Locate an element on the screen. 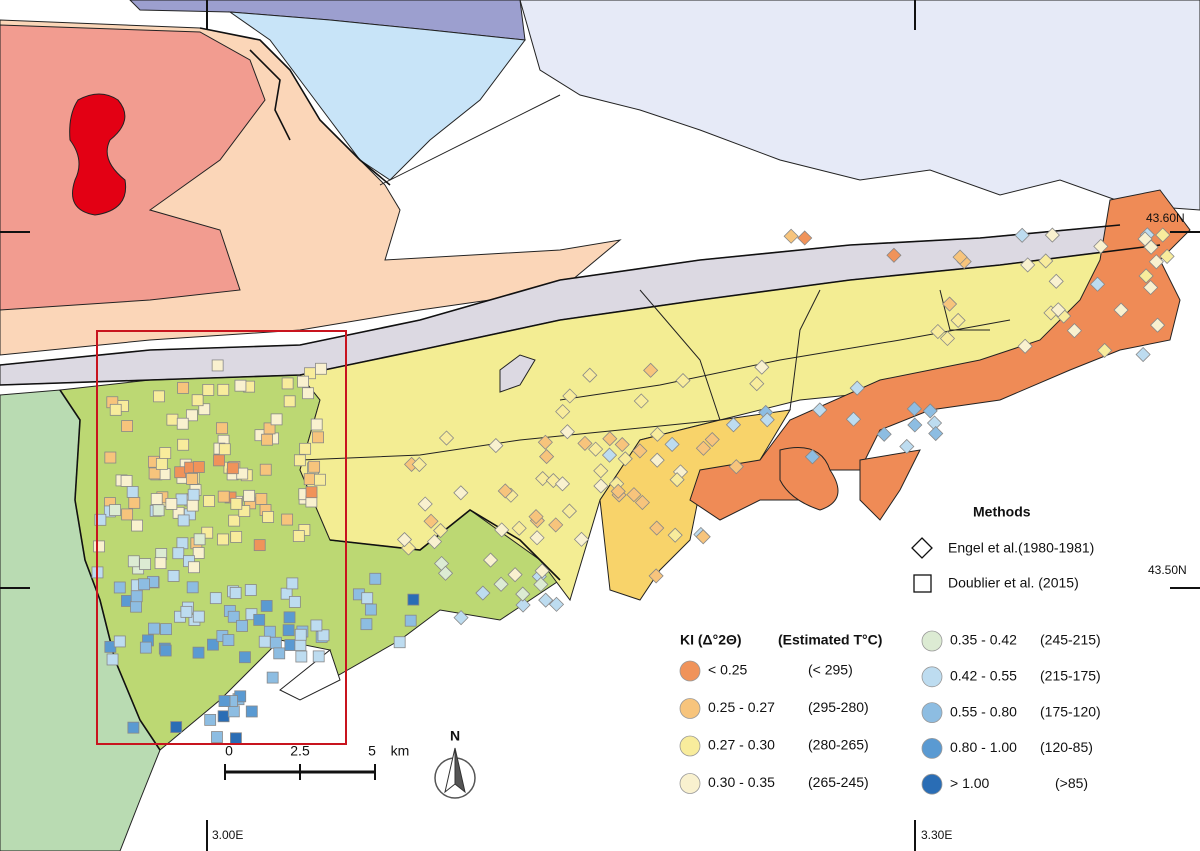  legend-range: 0.25 - 0.27 is located at coordinates (741, 707).